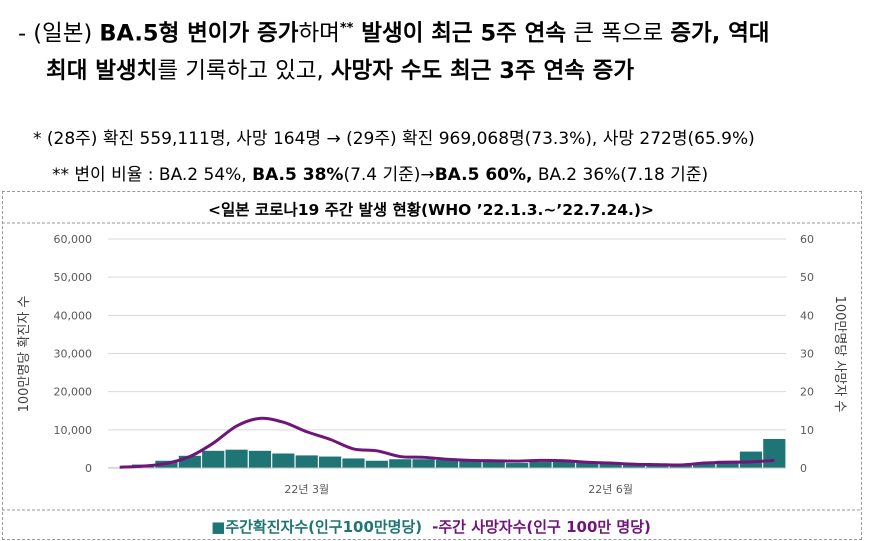 Image resolution: width=871 pixels, height=541 pixels. Describe the element at coordinates (102, 70) in the screenshot. I see `text-segment: 최대 발생치` at that location.